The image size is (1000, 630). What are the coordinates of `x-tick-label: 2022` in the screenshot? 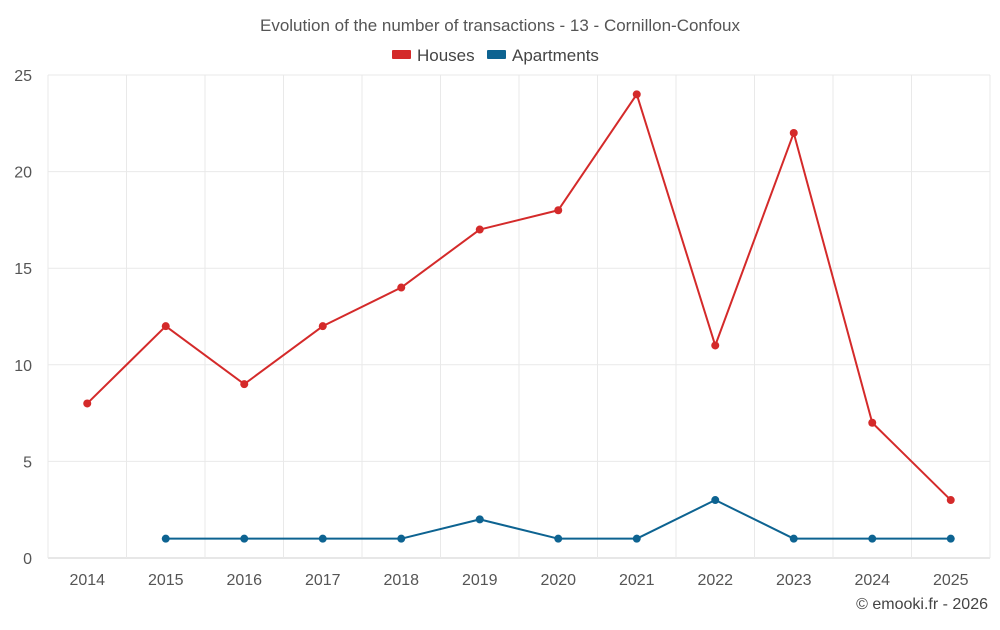 It's located at (715, 580).